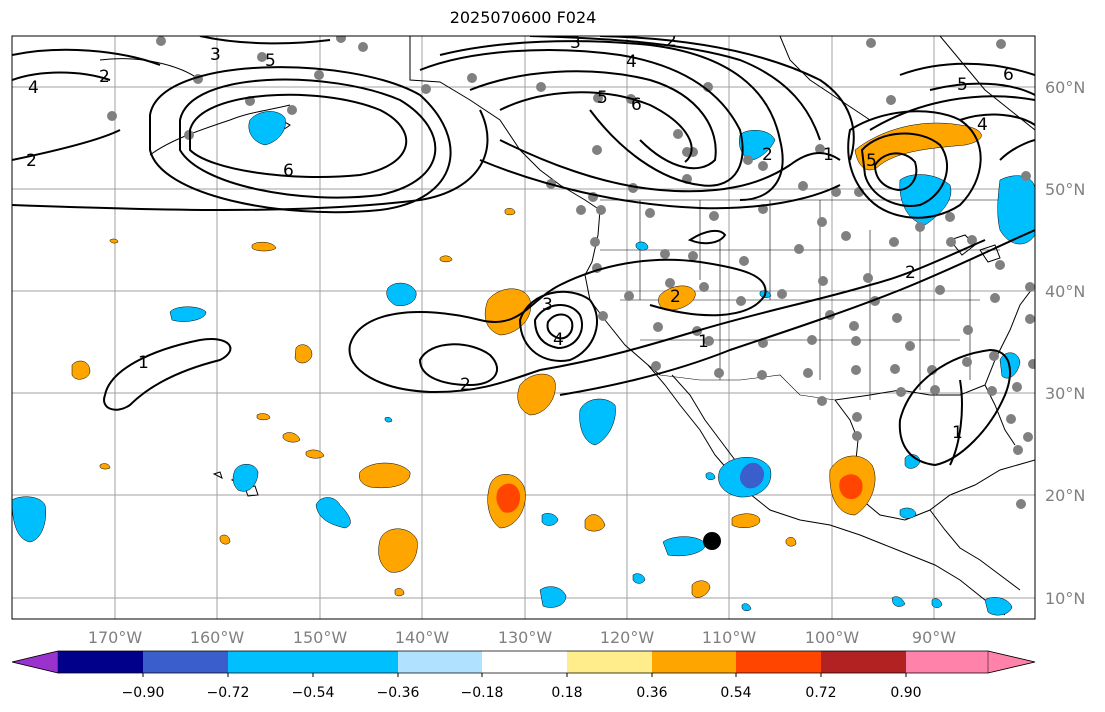 Image resolution: width=1105 pixels, height=712 pixels. What do you see at coordinates (934, 637) in the screenshot?
I see `lon-label: 90°W` at bounding box center [934, 637].